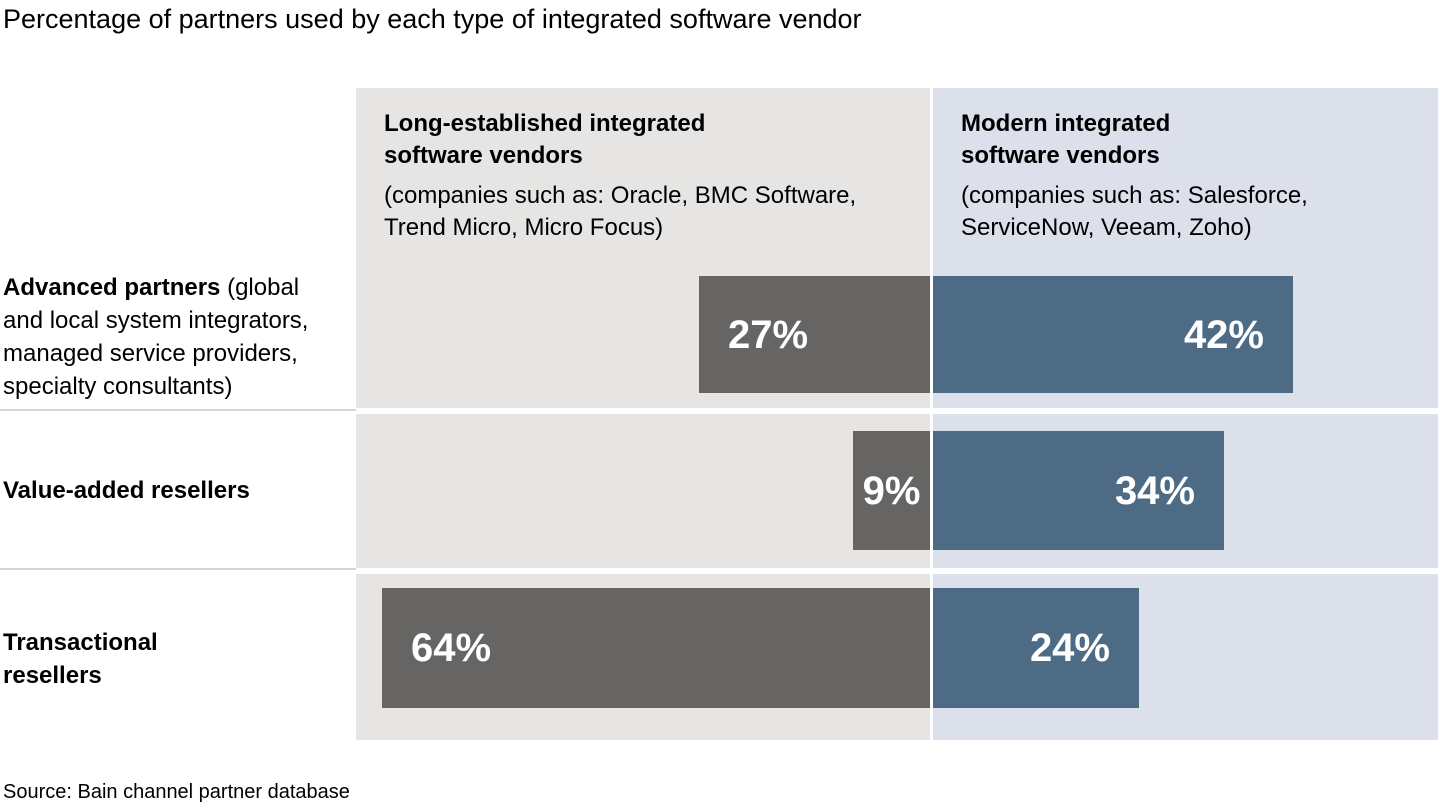 The width and height of the screenshot is (1440, 810). What do you see at coordinates (1154, 490) in the screenshot?
I see `bar-value-label-modern-value-added-resellers: 34%` at bounding box center [1154, 490].